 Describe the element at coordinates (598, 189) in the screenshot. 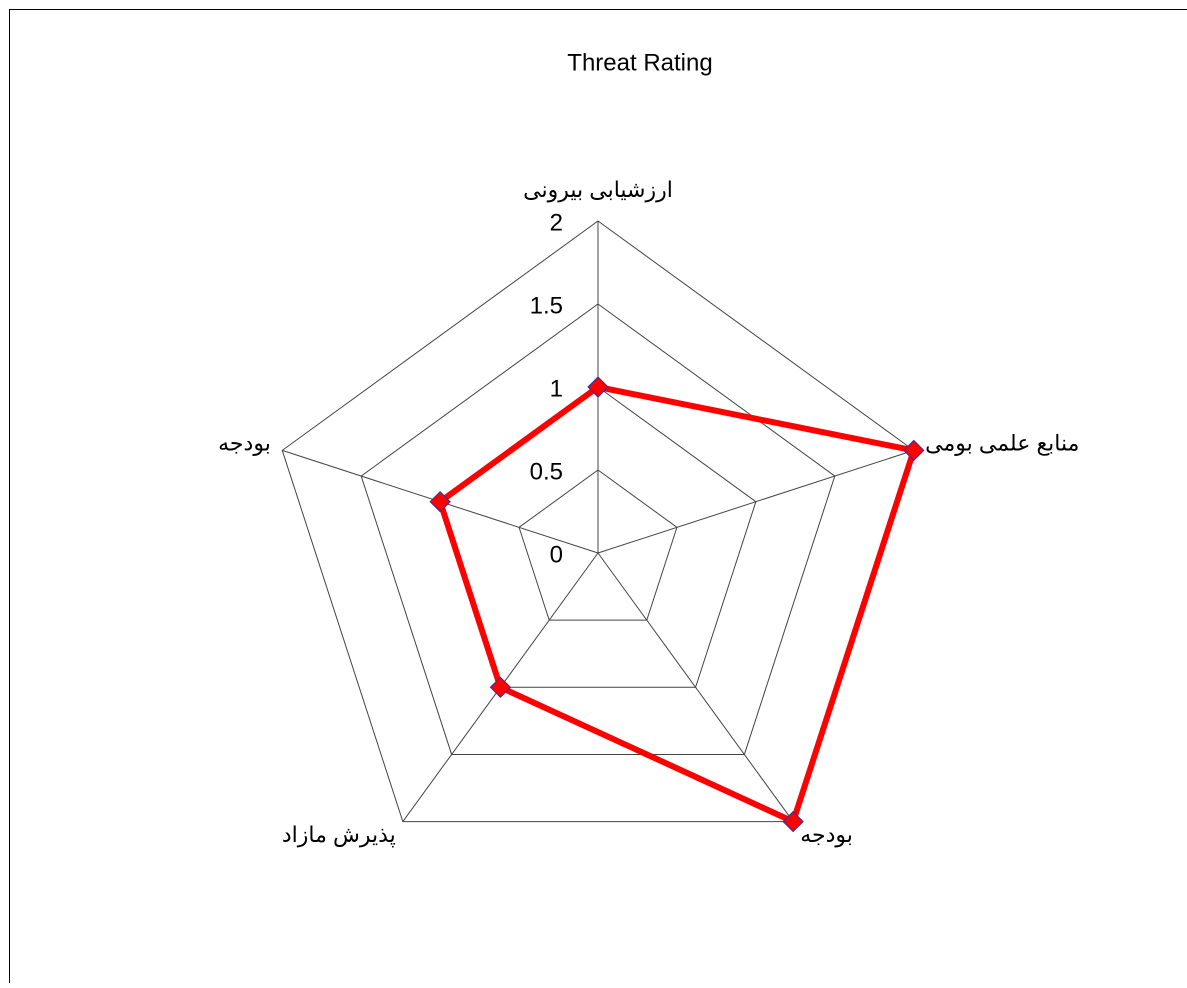

I see `category-label: ارزشیابی بیرونی` at that location.